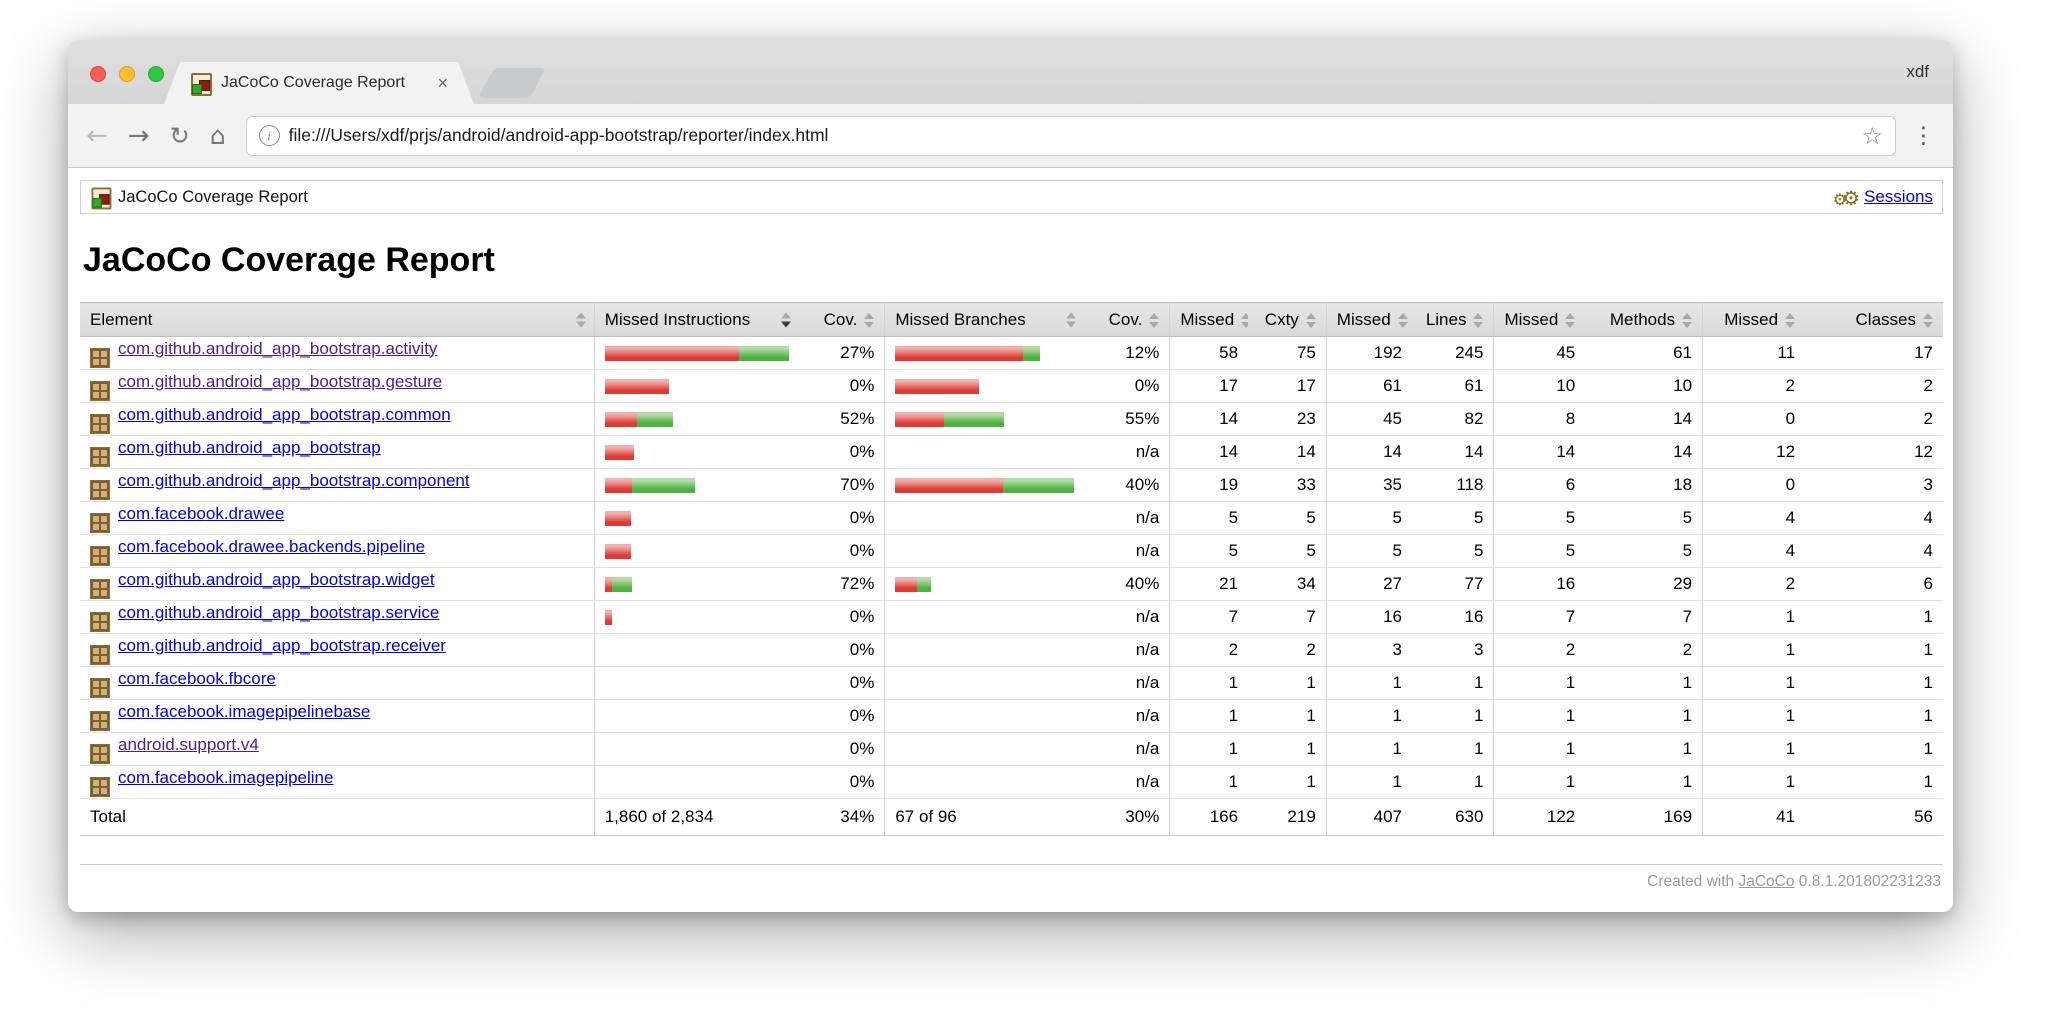 Image resolution: width=2048 pixels, height=1031 pixels. Describe the element at coordinates (1644, 584) in the screenshot. I see `methods-cell: 29` at that location.